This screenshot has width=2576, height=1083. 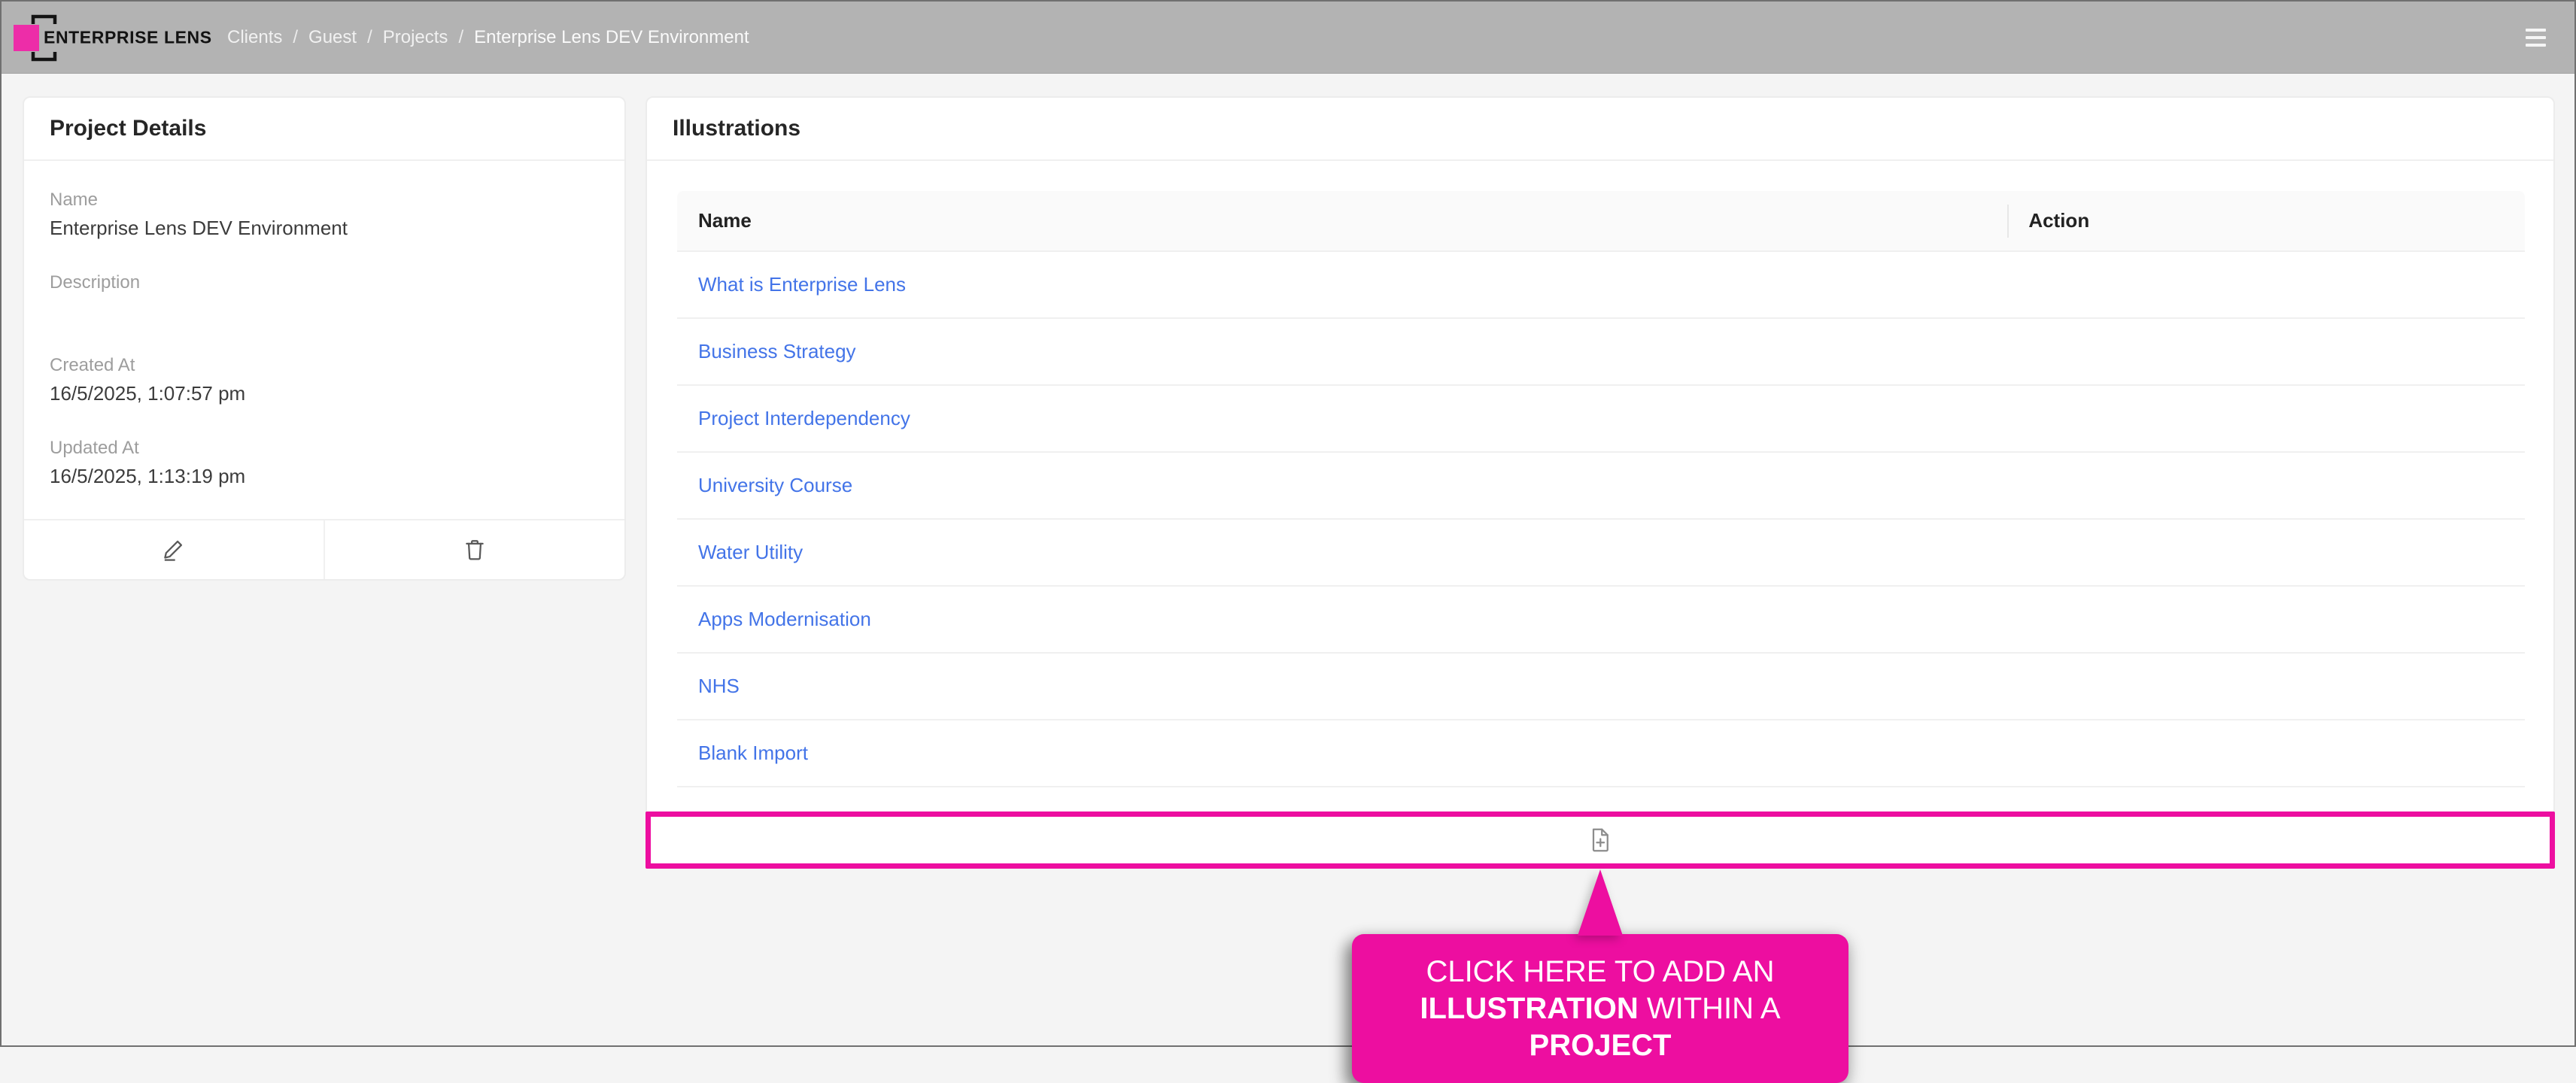 I want to click on edit-project-button, so click(x=174, y=549).